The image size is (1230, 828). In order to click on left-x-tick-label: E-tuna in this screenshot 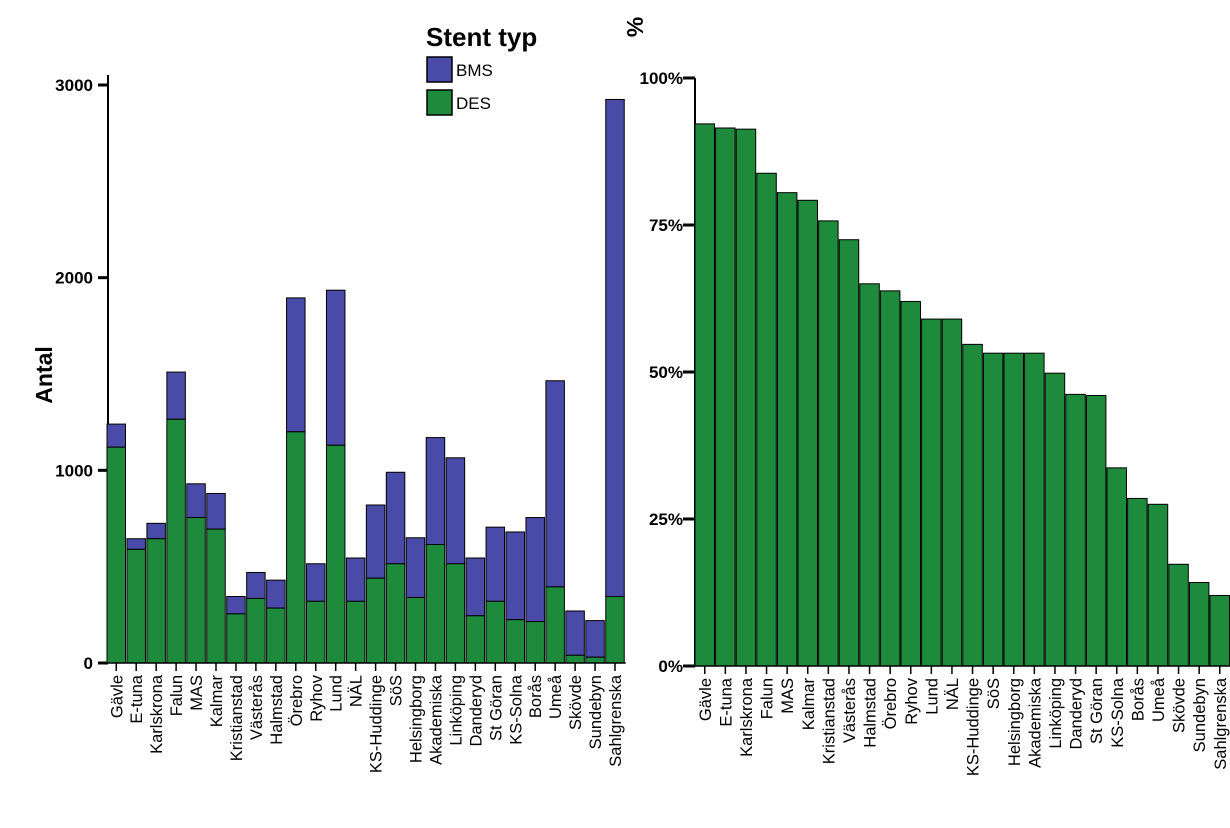, I will do `click(137, 698)`.